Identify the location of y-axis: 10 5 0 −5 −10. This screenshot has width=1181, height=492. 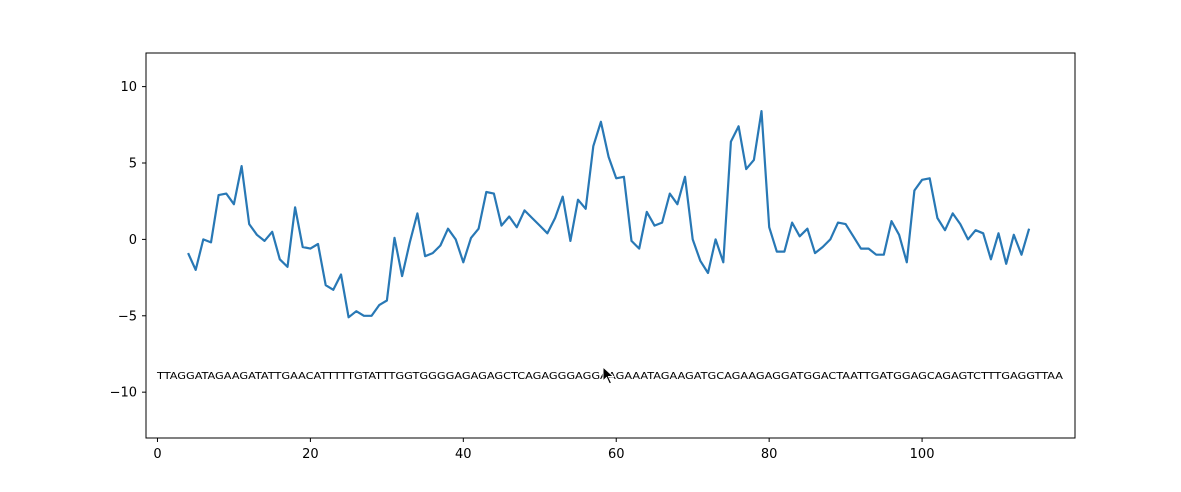
(128, 240).